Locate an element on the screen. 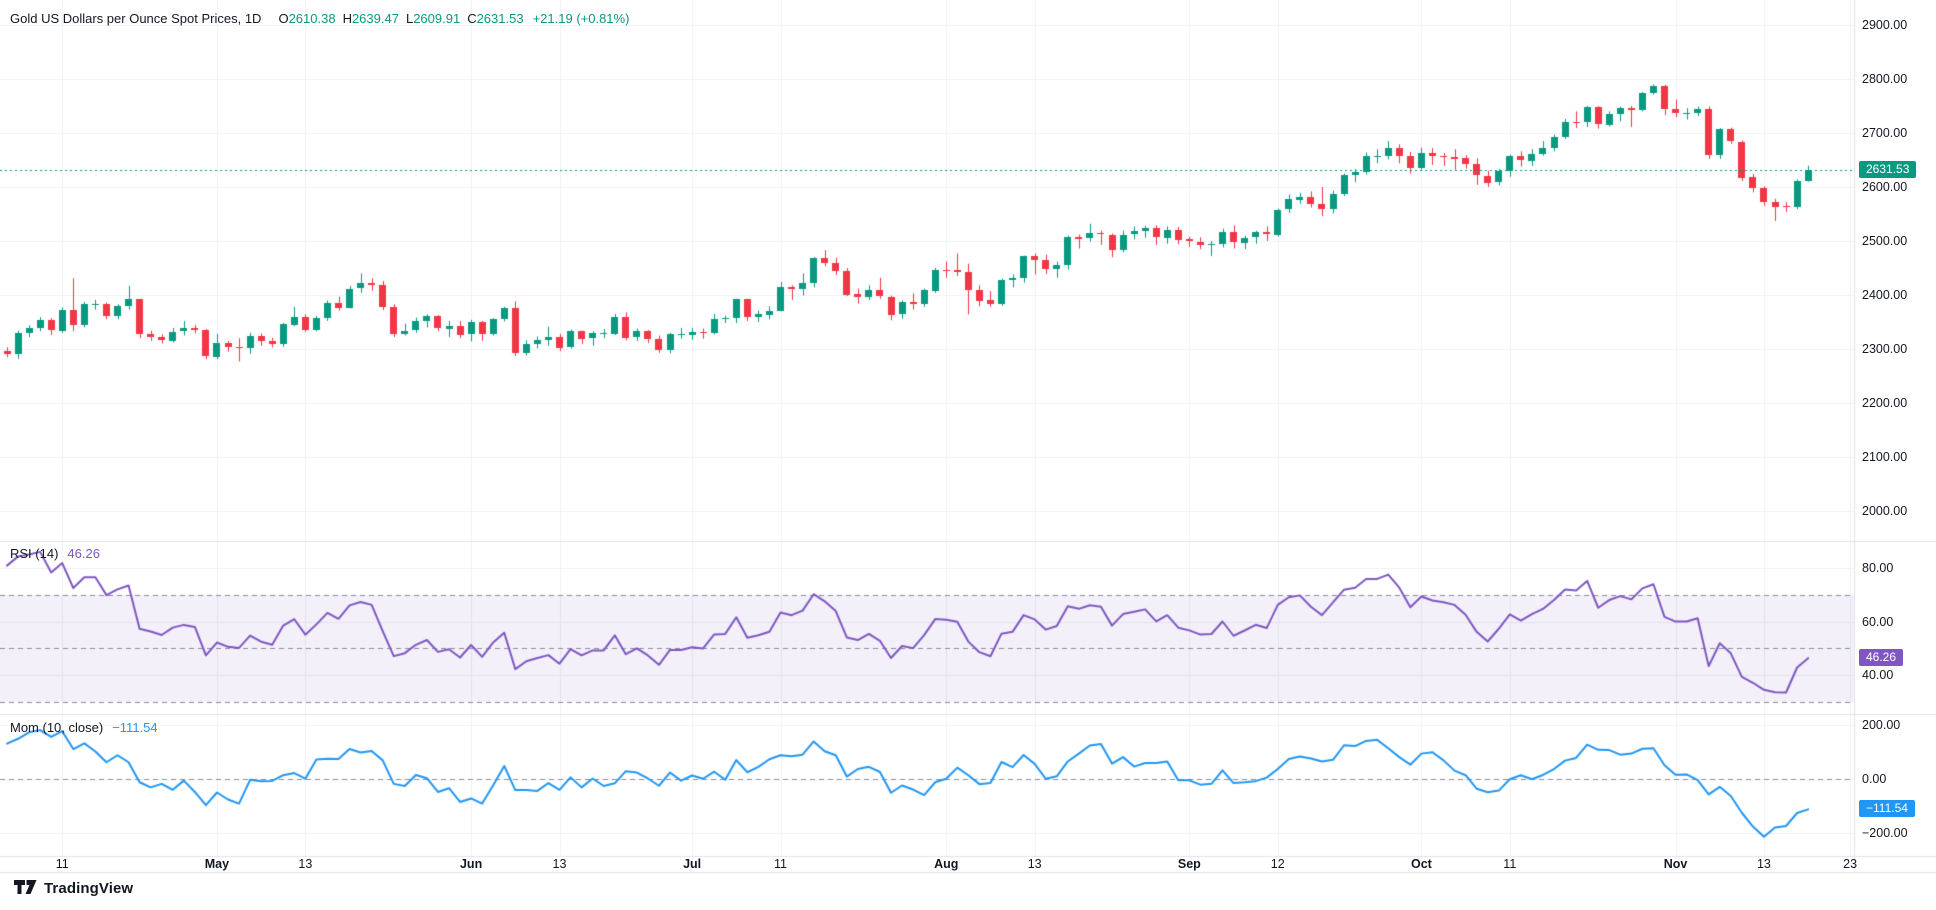  price-tick-label: 2500.00 is located at coordinates (1885, 241).